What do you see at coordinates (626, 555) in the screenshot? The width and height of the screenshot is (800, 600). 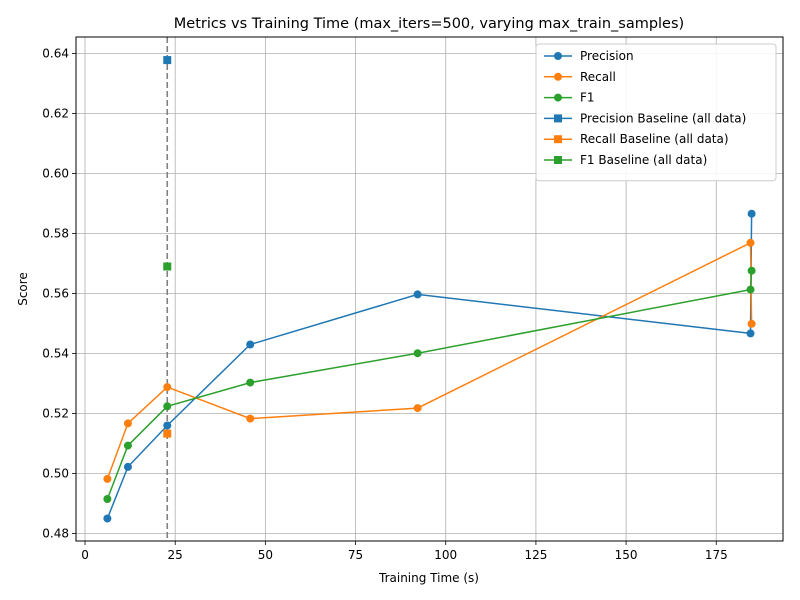 I see `x-tick-label: 150` at bounding box center [626, 555].